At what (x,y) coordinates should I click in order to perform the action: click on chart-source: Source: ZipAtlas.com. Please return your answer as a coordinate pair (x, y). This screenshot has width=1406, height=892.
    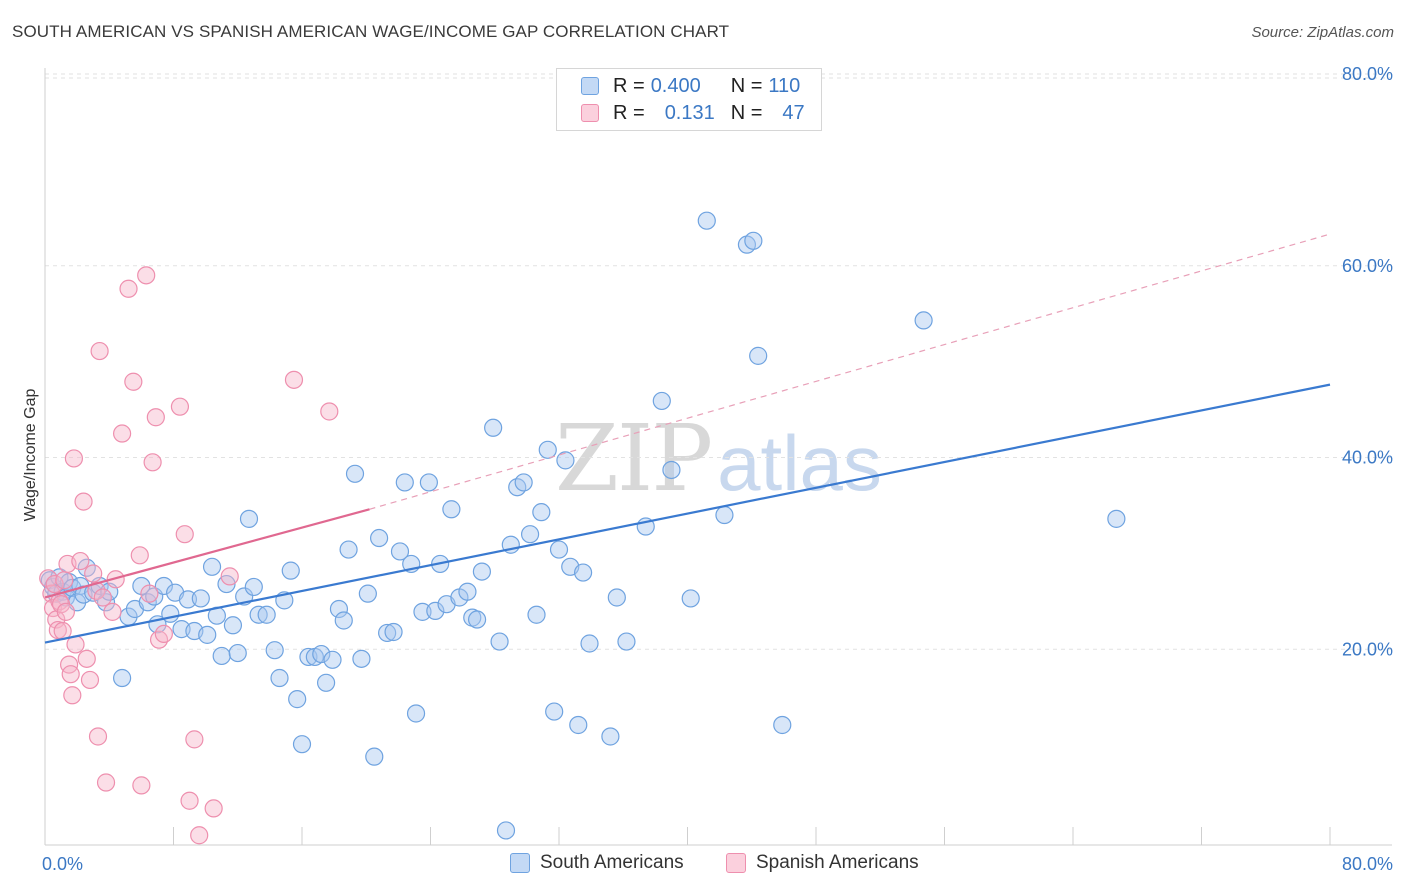
    Looking at the image, I should click on (1322, 32).